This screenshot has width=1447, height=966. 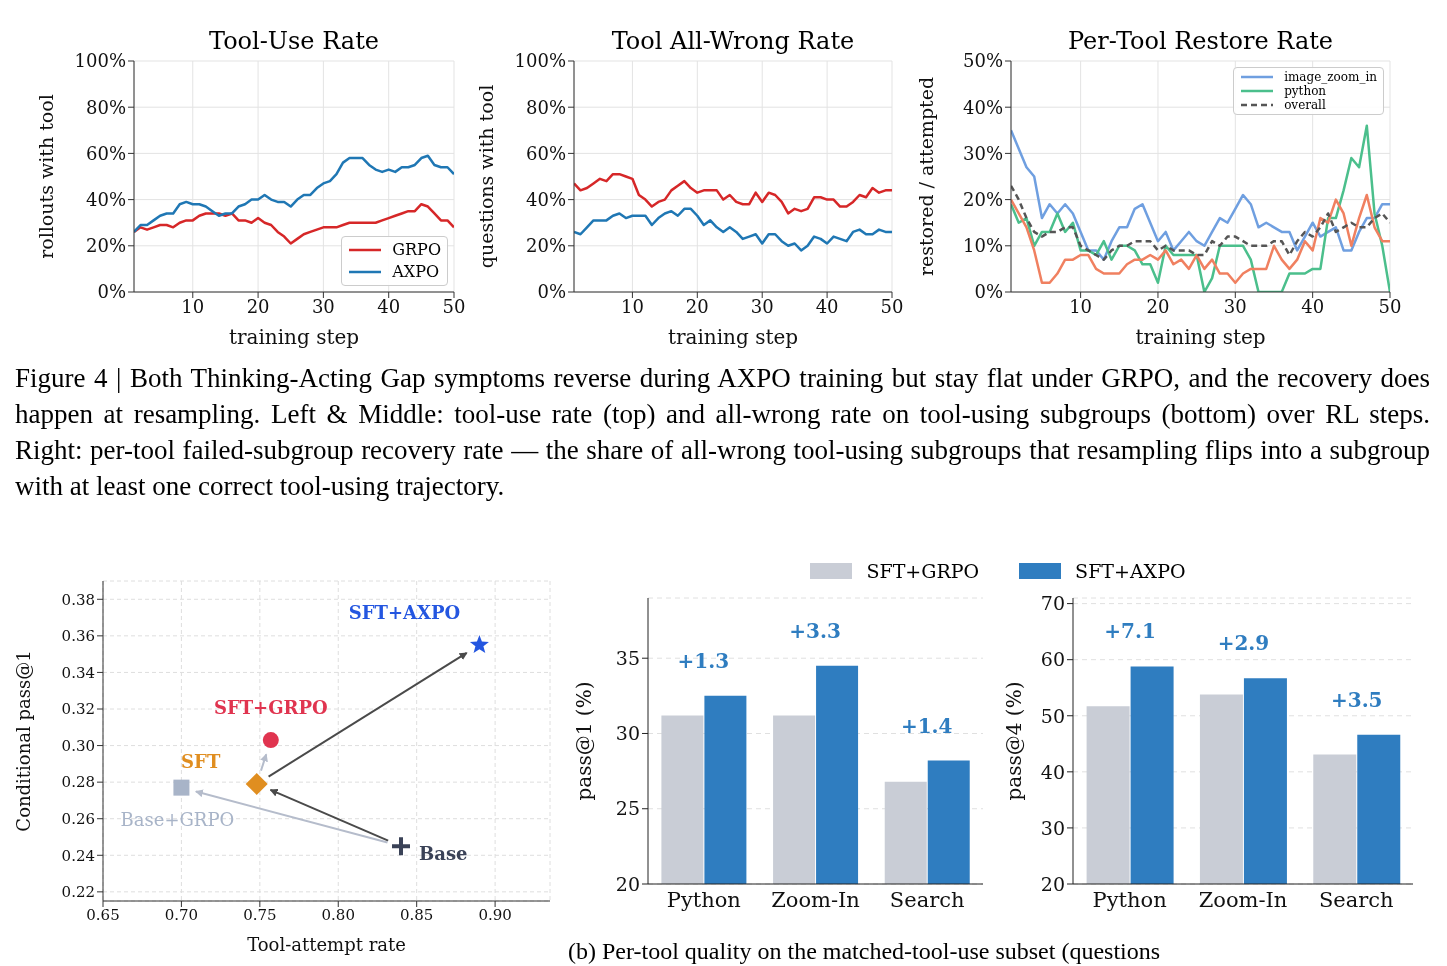 What do you see at coordinates (982, 153) in the screenshot?
I see `y-tick-label: 30%` at bounding box center [982, 153].